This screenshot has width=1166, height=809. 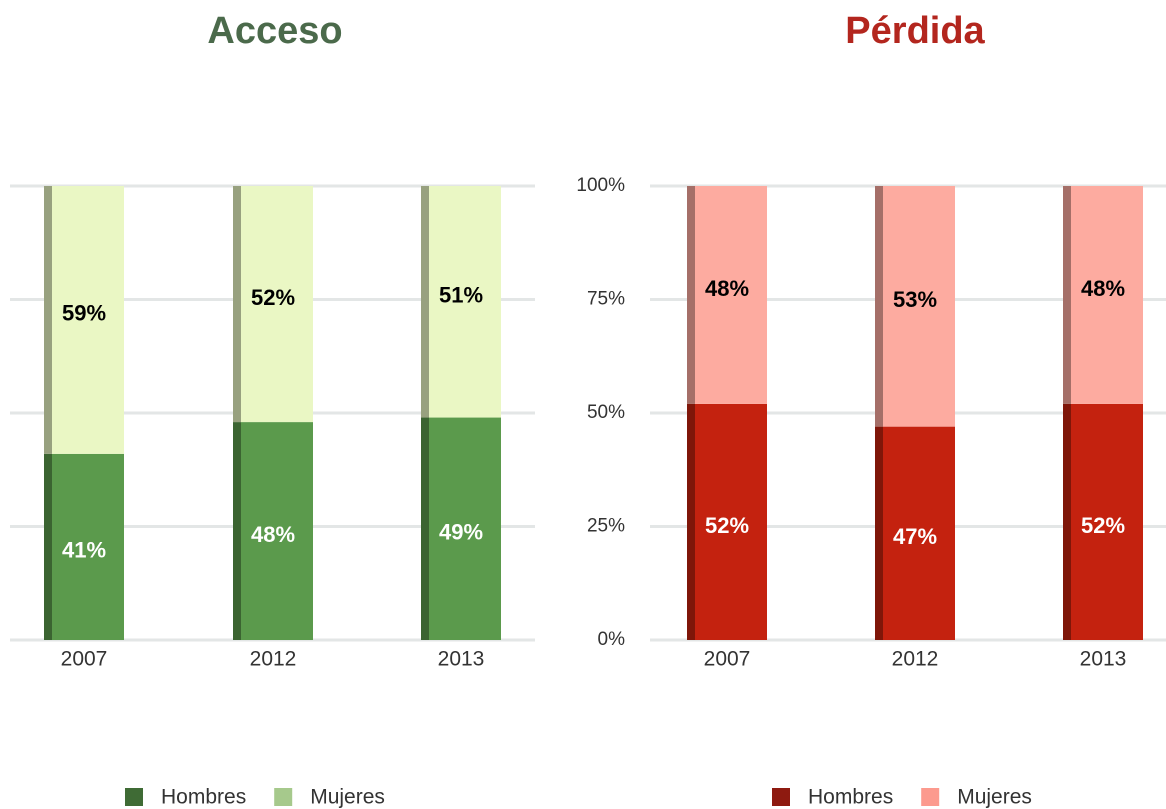 What do you see at coordinates (606, 299) in the screenshot?
I see `y-tick-label: 75%` at bounding box center [606, 299].